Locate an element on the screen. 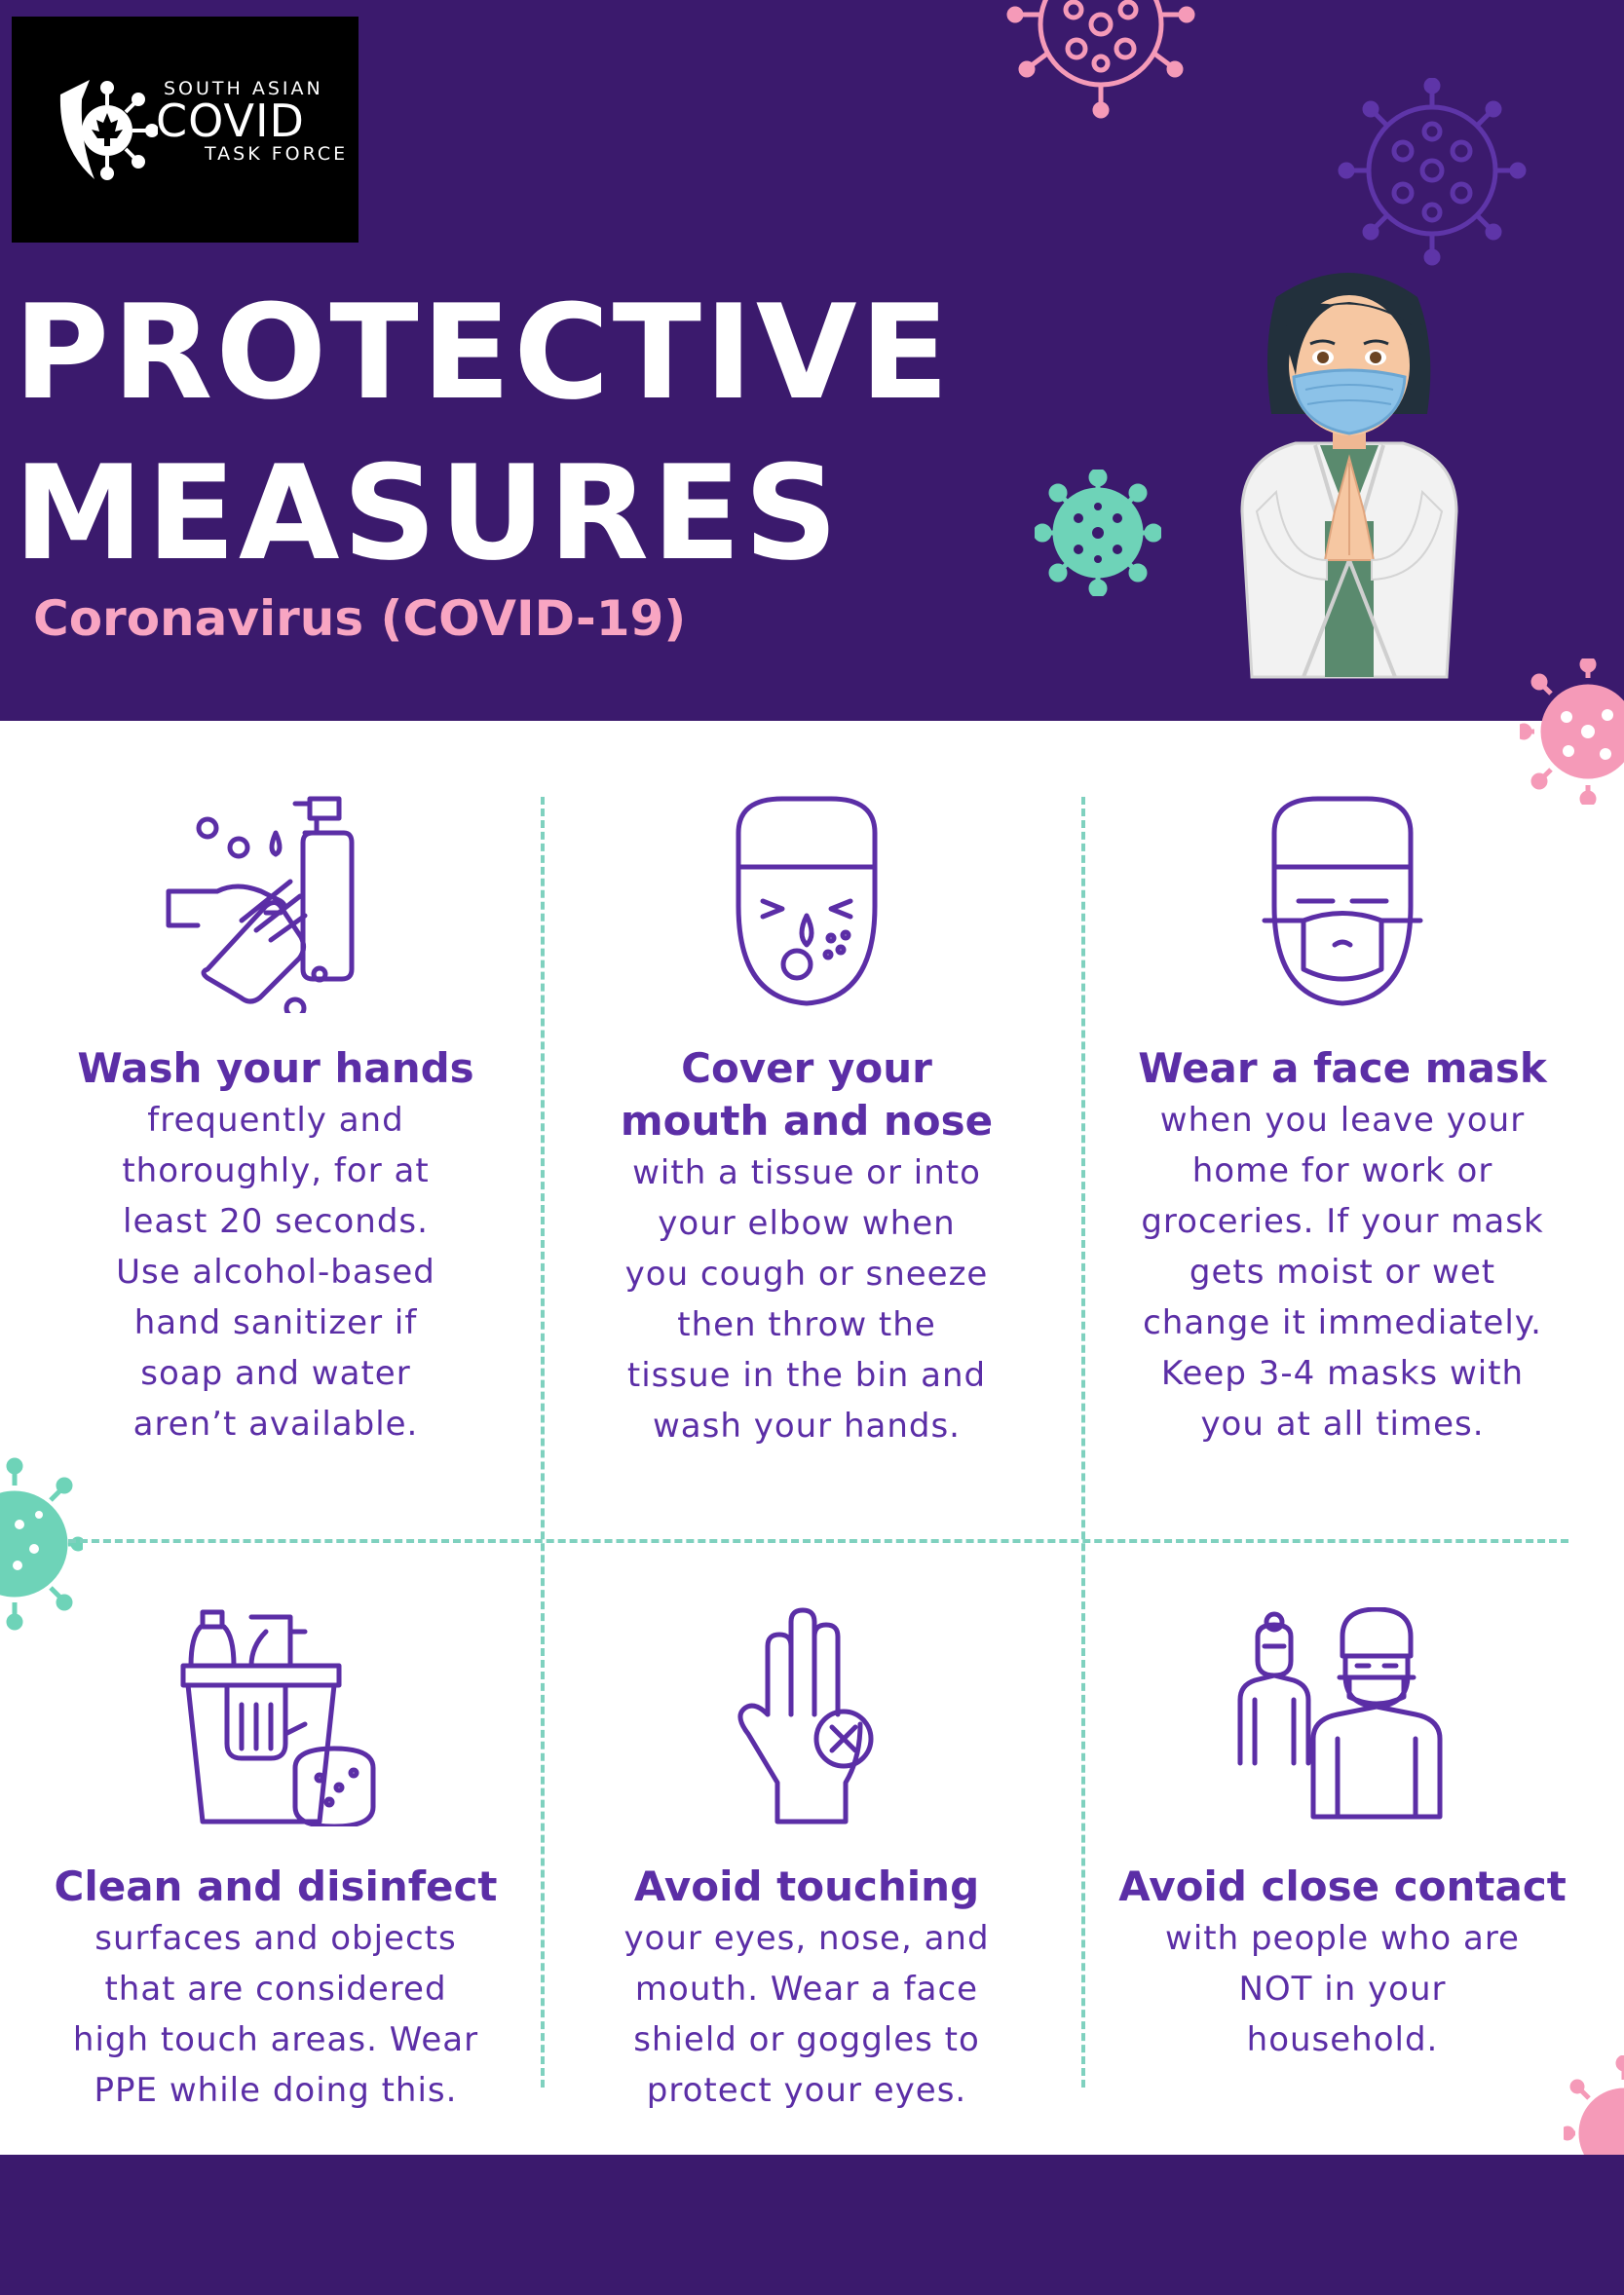 The image size is (1624, 2295). measure-text-line: with a tissue or into is located at coordinates (806, 1172).